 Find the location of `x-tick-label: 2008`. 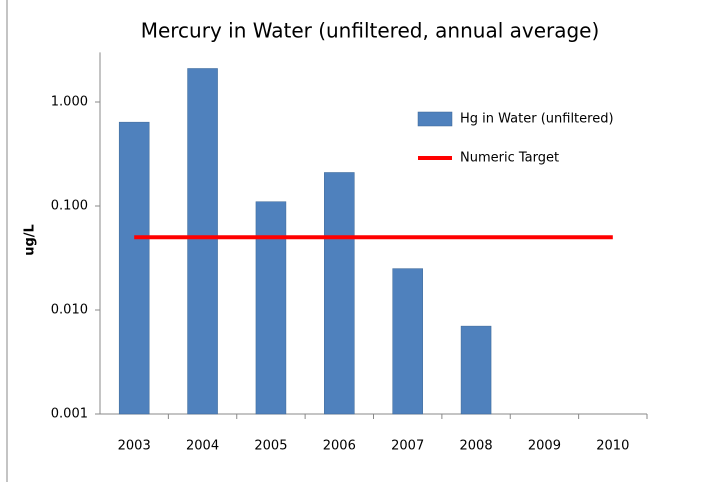

x-tick-label: 2008 is located at coordinates (476, 446).